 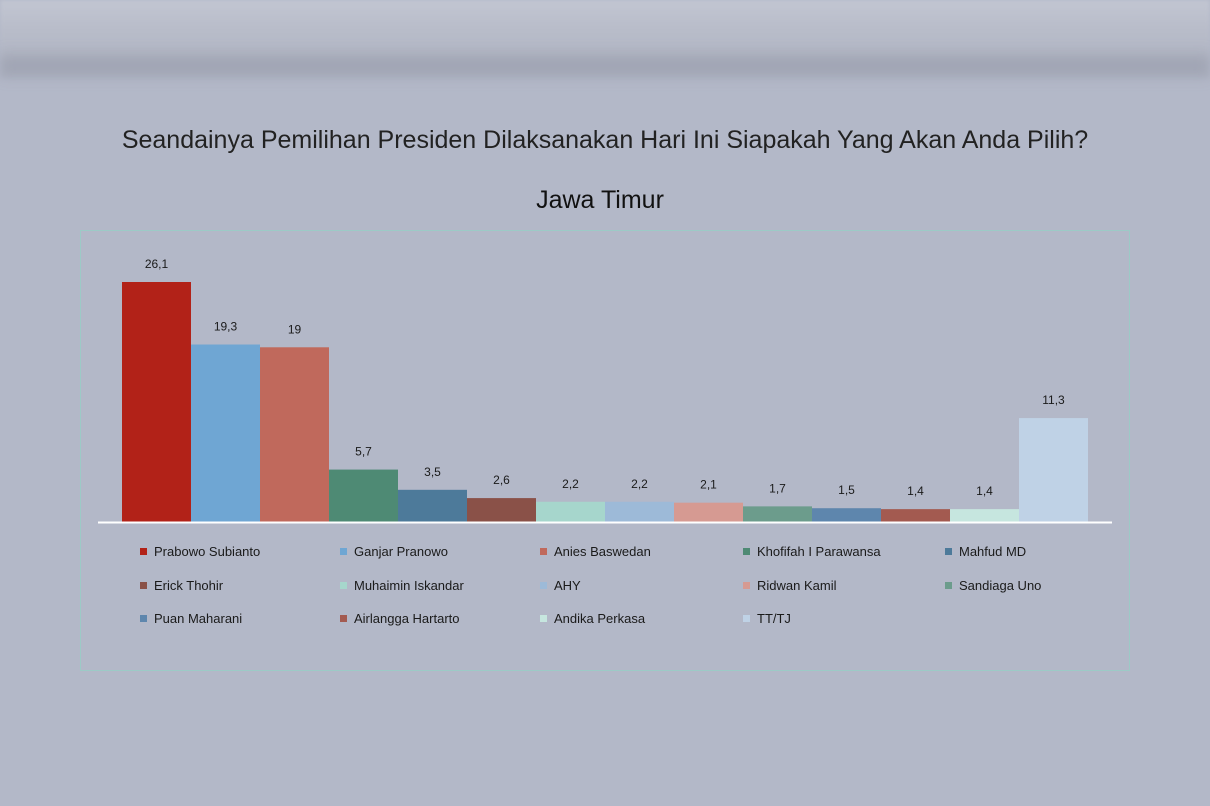 I want to click on blurred-top-band, so click(x=605, y=39).